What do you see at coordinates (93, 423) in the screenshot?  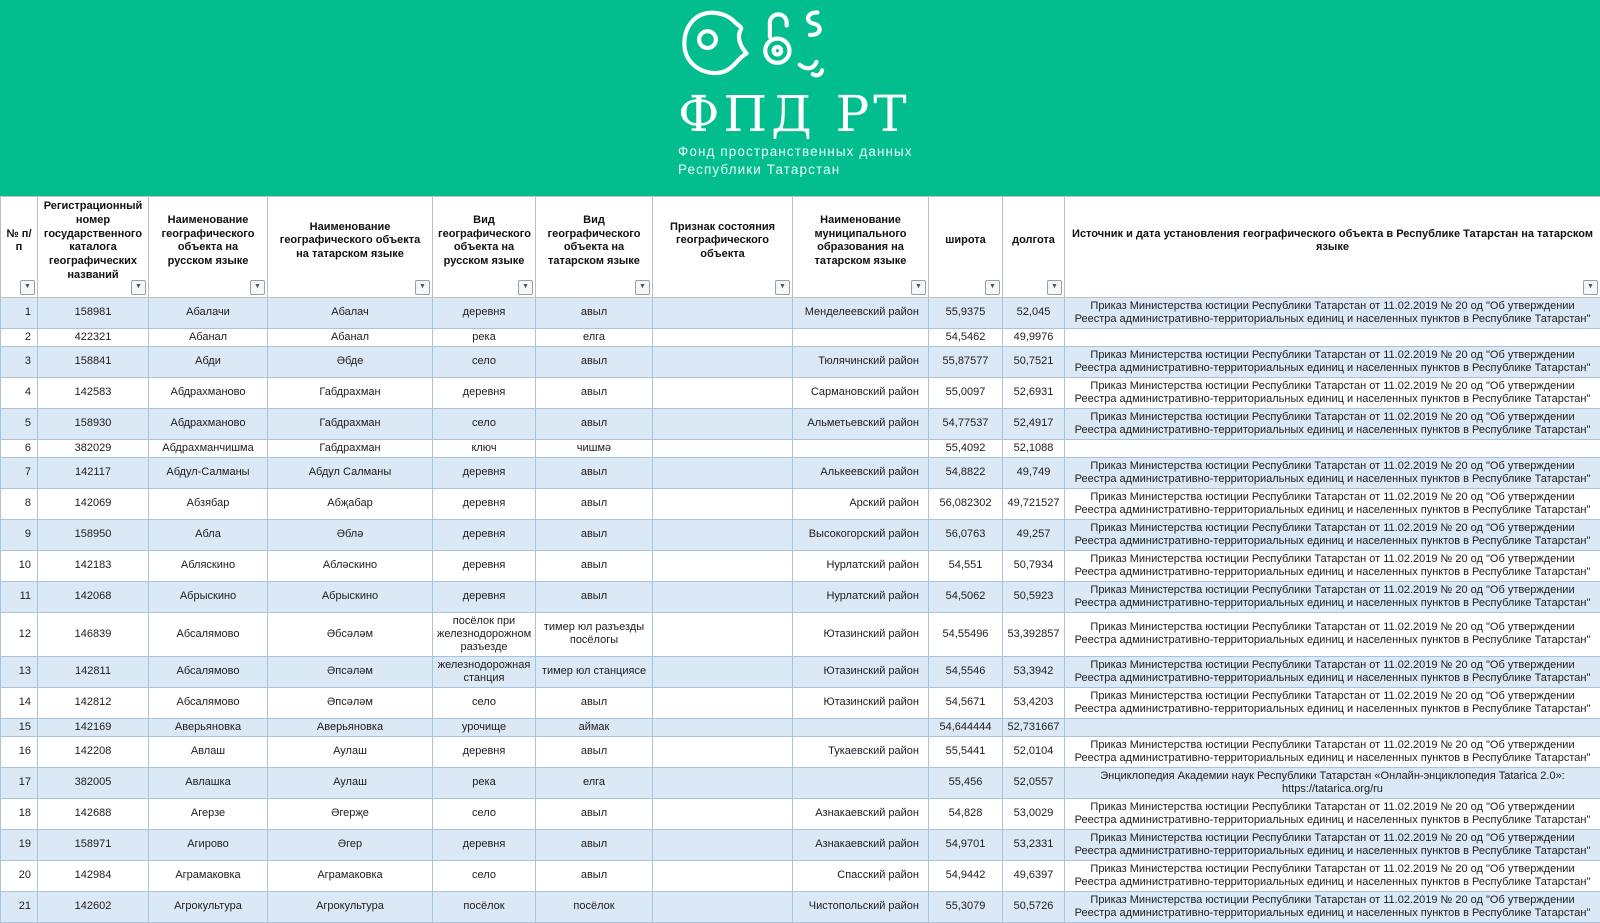 I see `cell-reg-number: 158930` at bounding box center [93, 423].